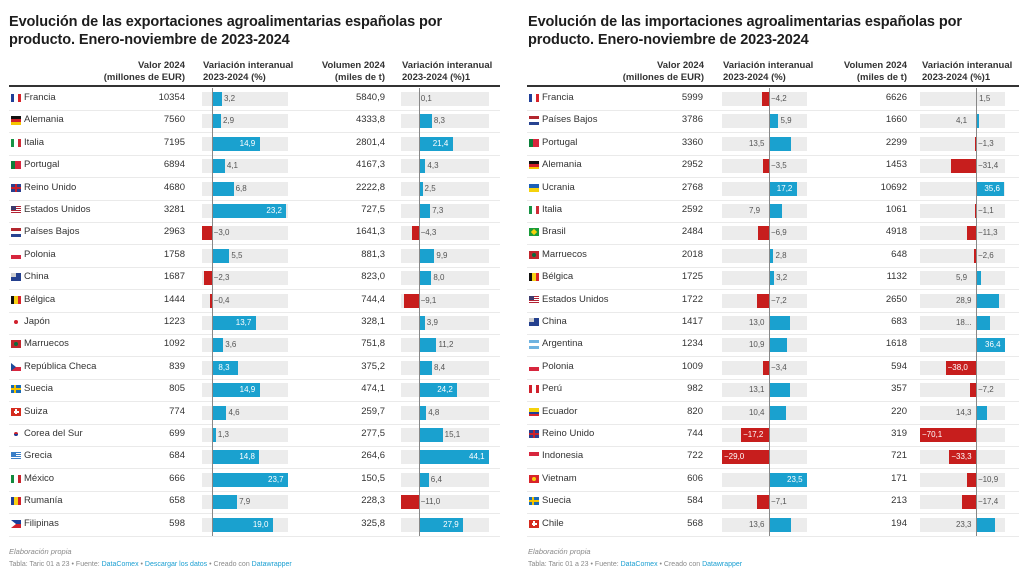 The height and width of the screenshot is (580, 1024). What do you see at coordinates (781, 255) in the screenshot?
I see `variation-value-label: 2,8` at bounding box center [781, 255].